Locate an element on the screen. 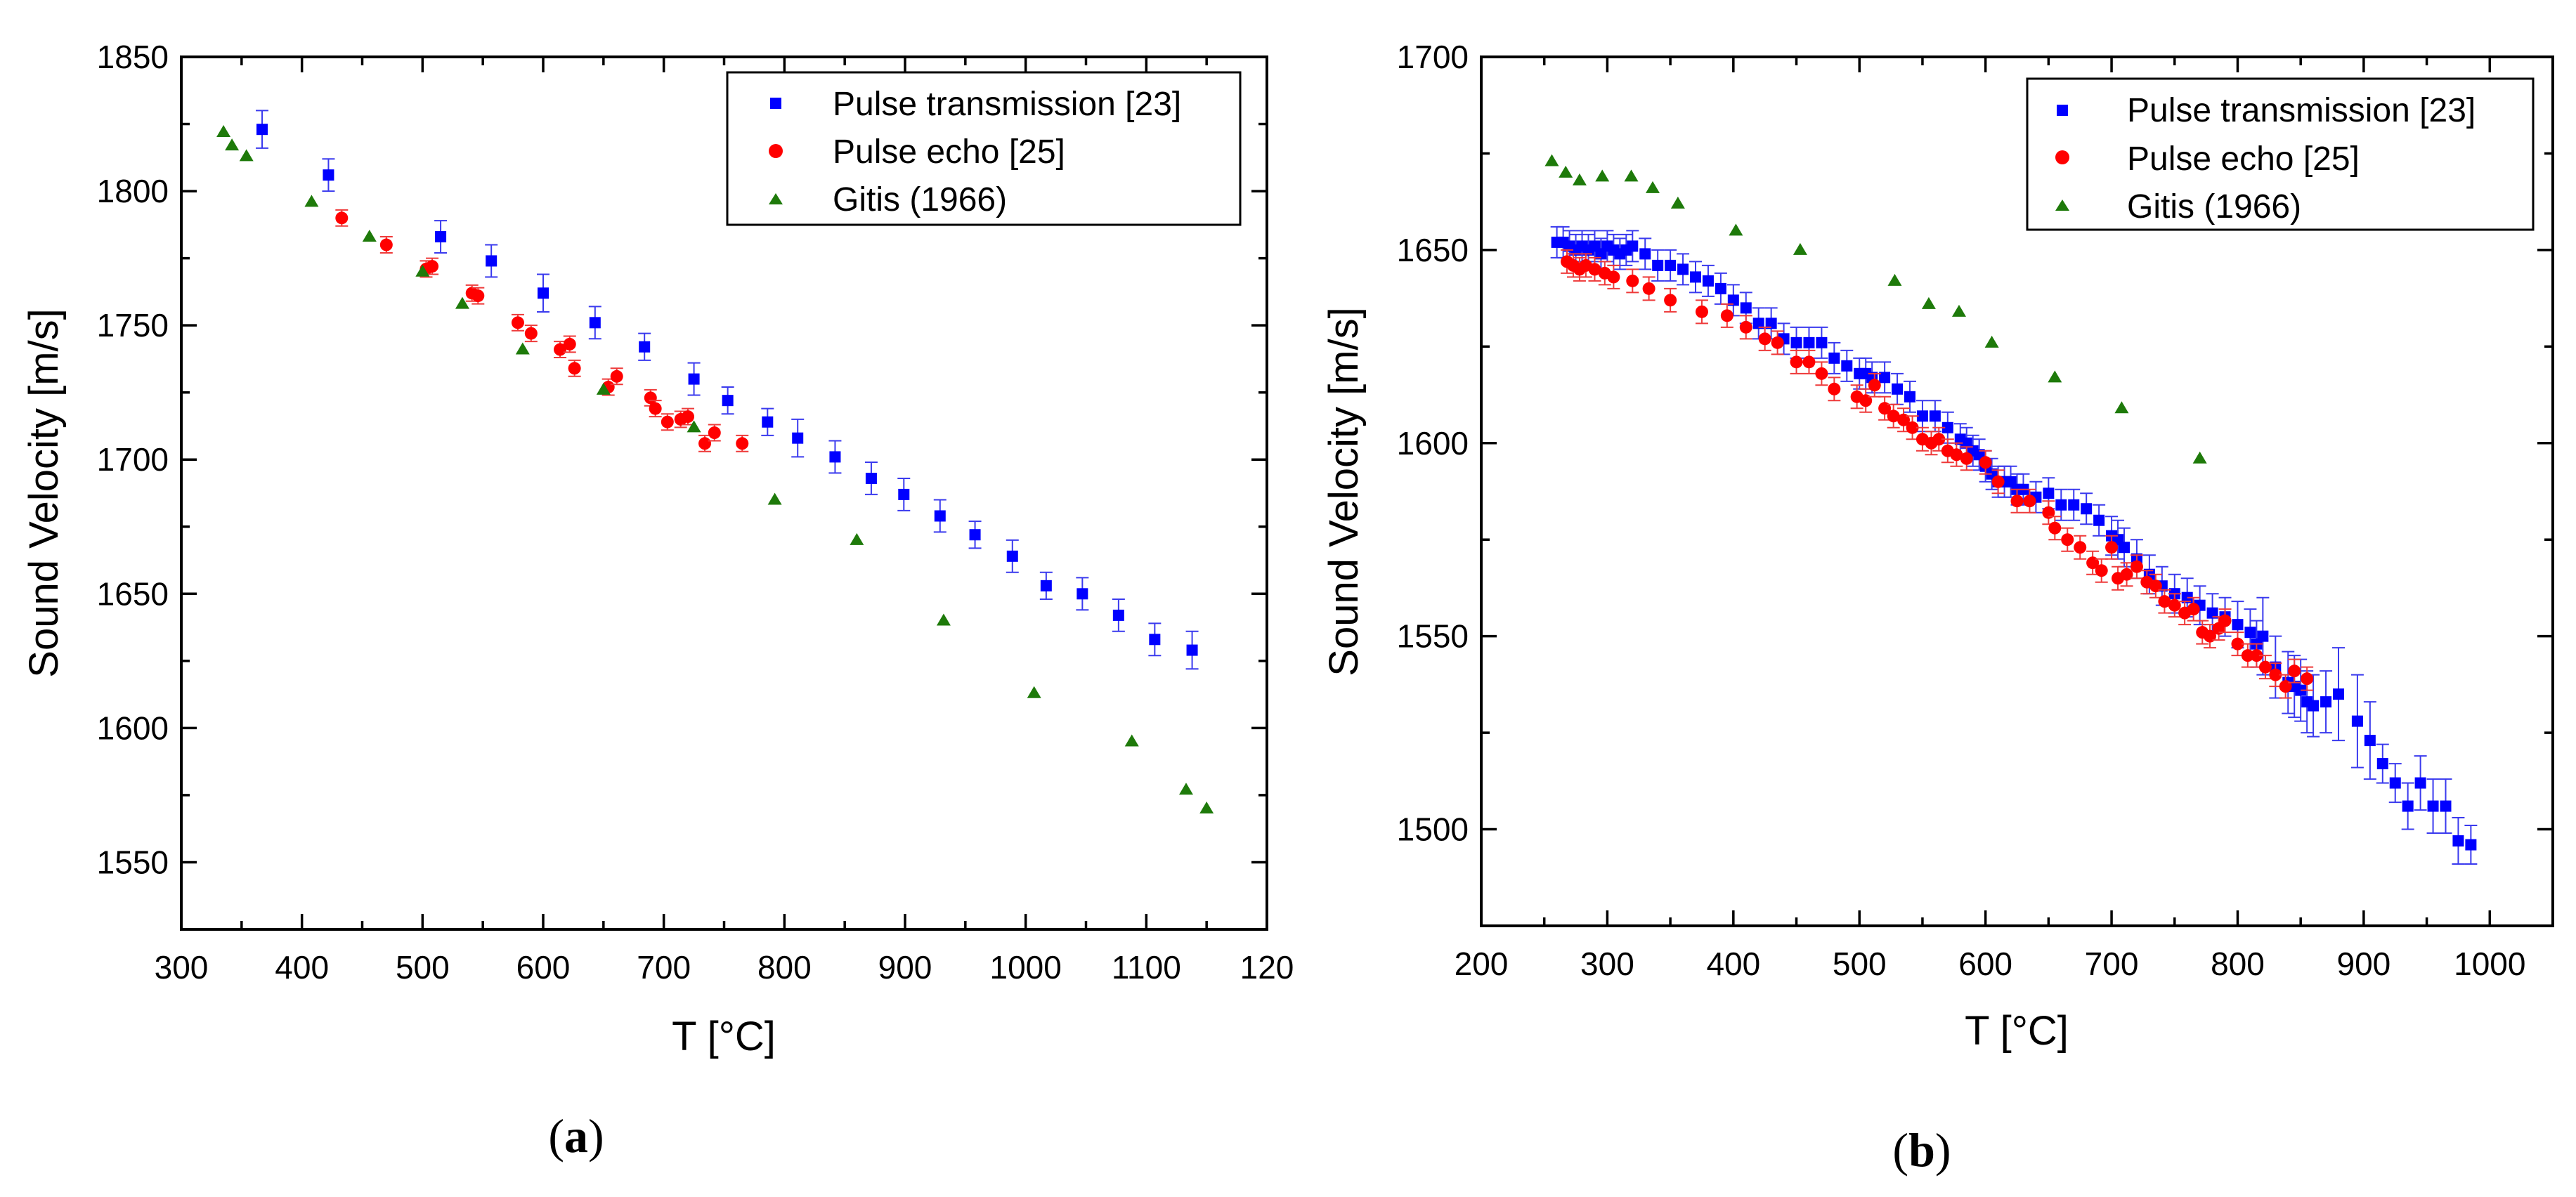 Image resolution: width=2576 pixels, height=1197 pixels. x-tick-label: 900 is located at coordinates (2364, 964).